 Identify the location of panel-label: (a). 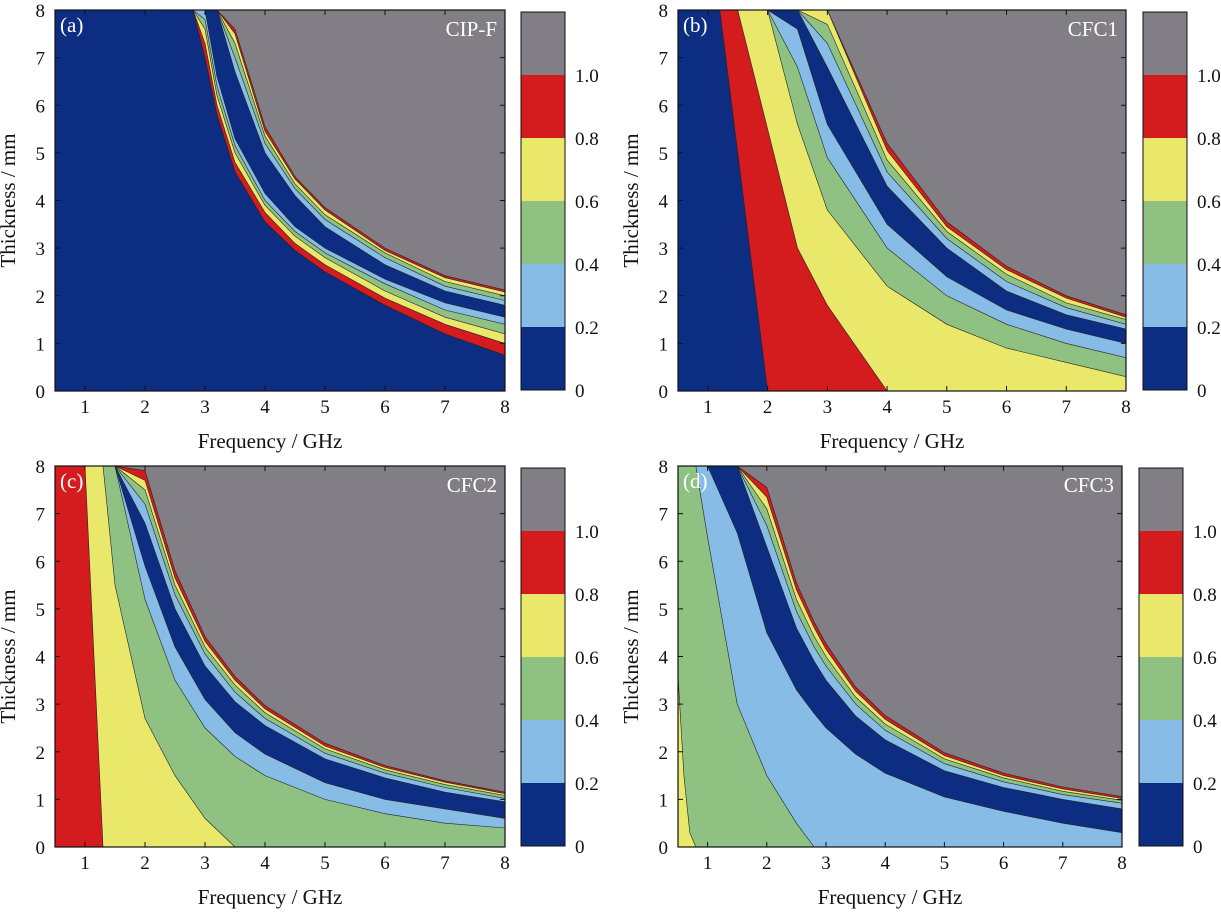
(71, 25).